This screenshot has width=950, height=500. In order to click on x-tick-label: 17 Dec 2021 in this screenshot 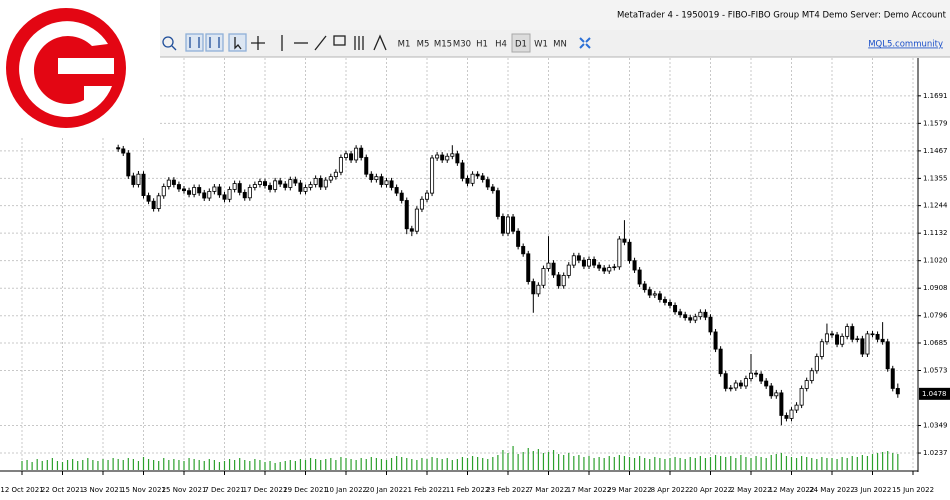, I will do `click(265, 490)`.